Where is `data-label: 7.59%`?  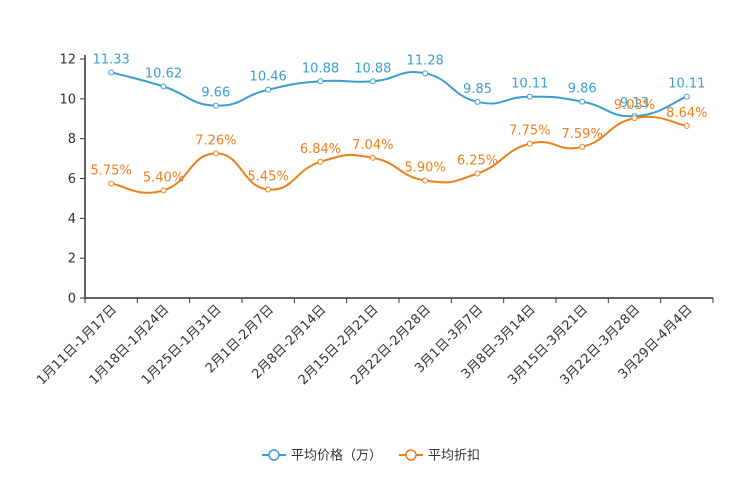
data-label: 7.59% is located at coordinates (582, 134).